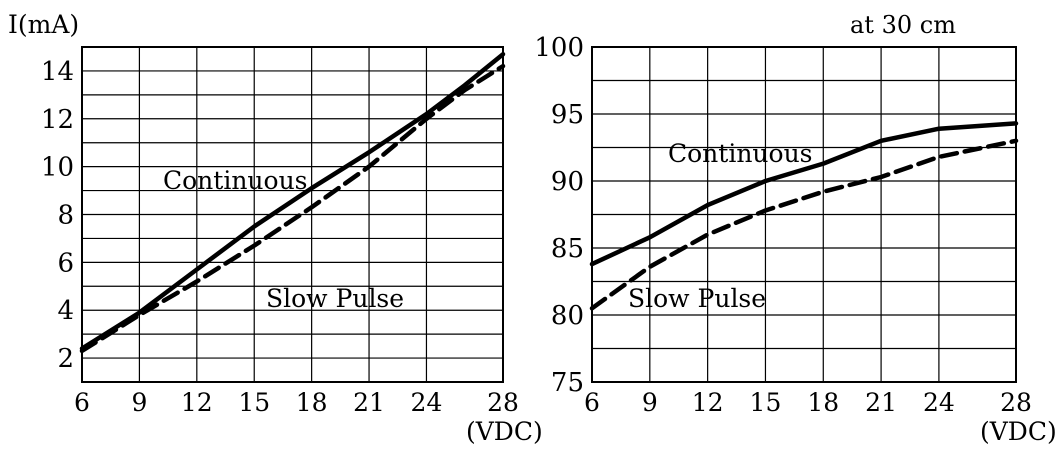  I want to click on current-chart-xtick-label: 9, so click(139, 402).